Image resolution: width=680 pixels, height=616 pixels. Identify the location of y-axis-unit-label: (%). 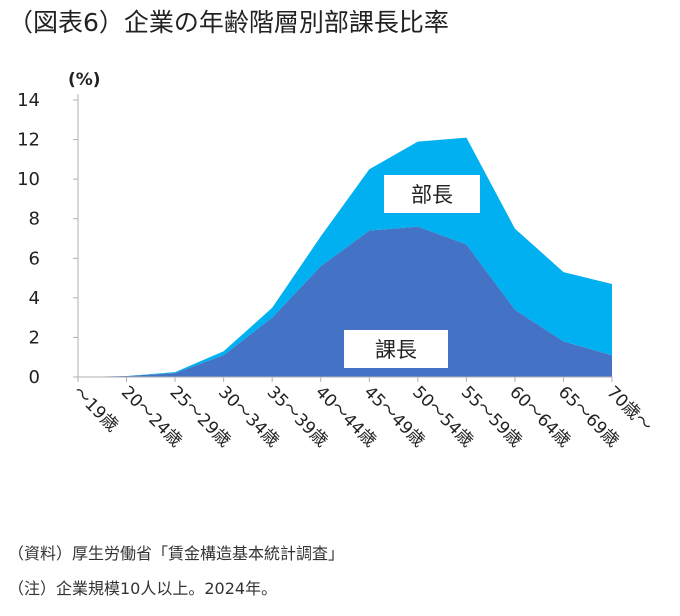
(84, 80).